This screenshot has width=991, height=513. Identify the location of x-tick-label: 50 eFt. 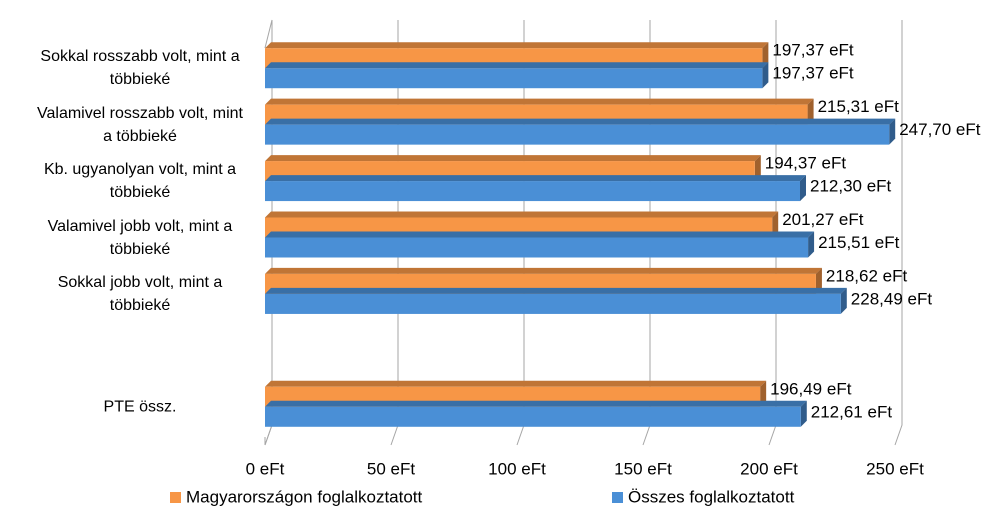
(391, 468).